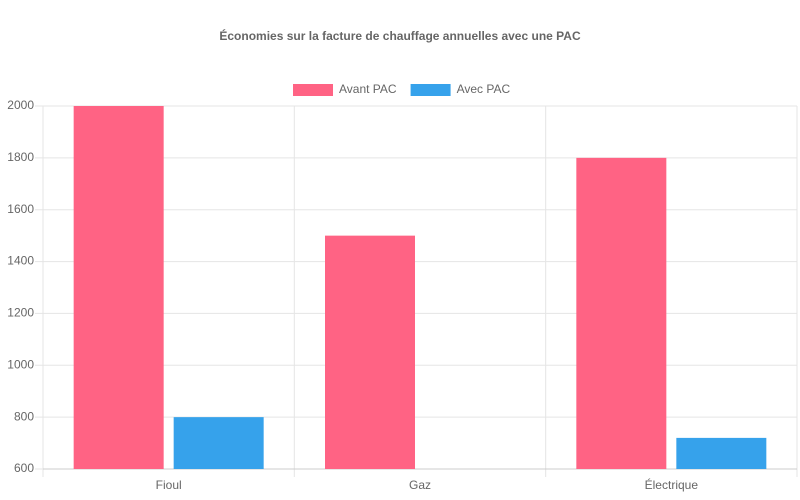 The image size is (800, 500). What do you see at coordinates (24, 416) in the screenshot?
I see `y-tick-label: 800` at bounding box center [24, 416].